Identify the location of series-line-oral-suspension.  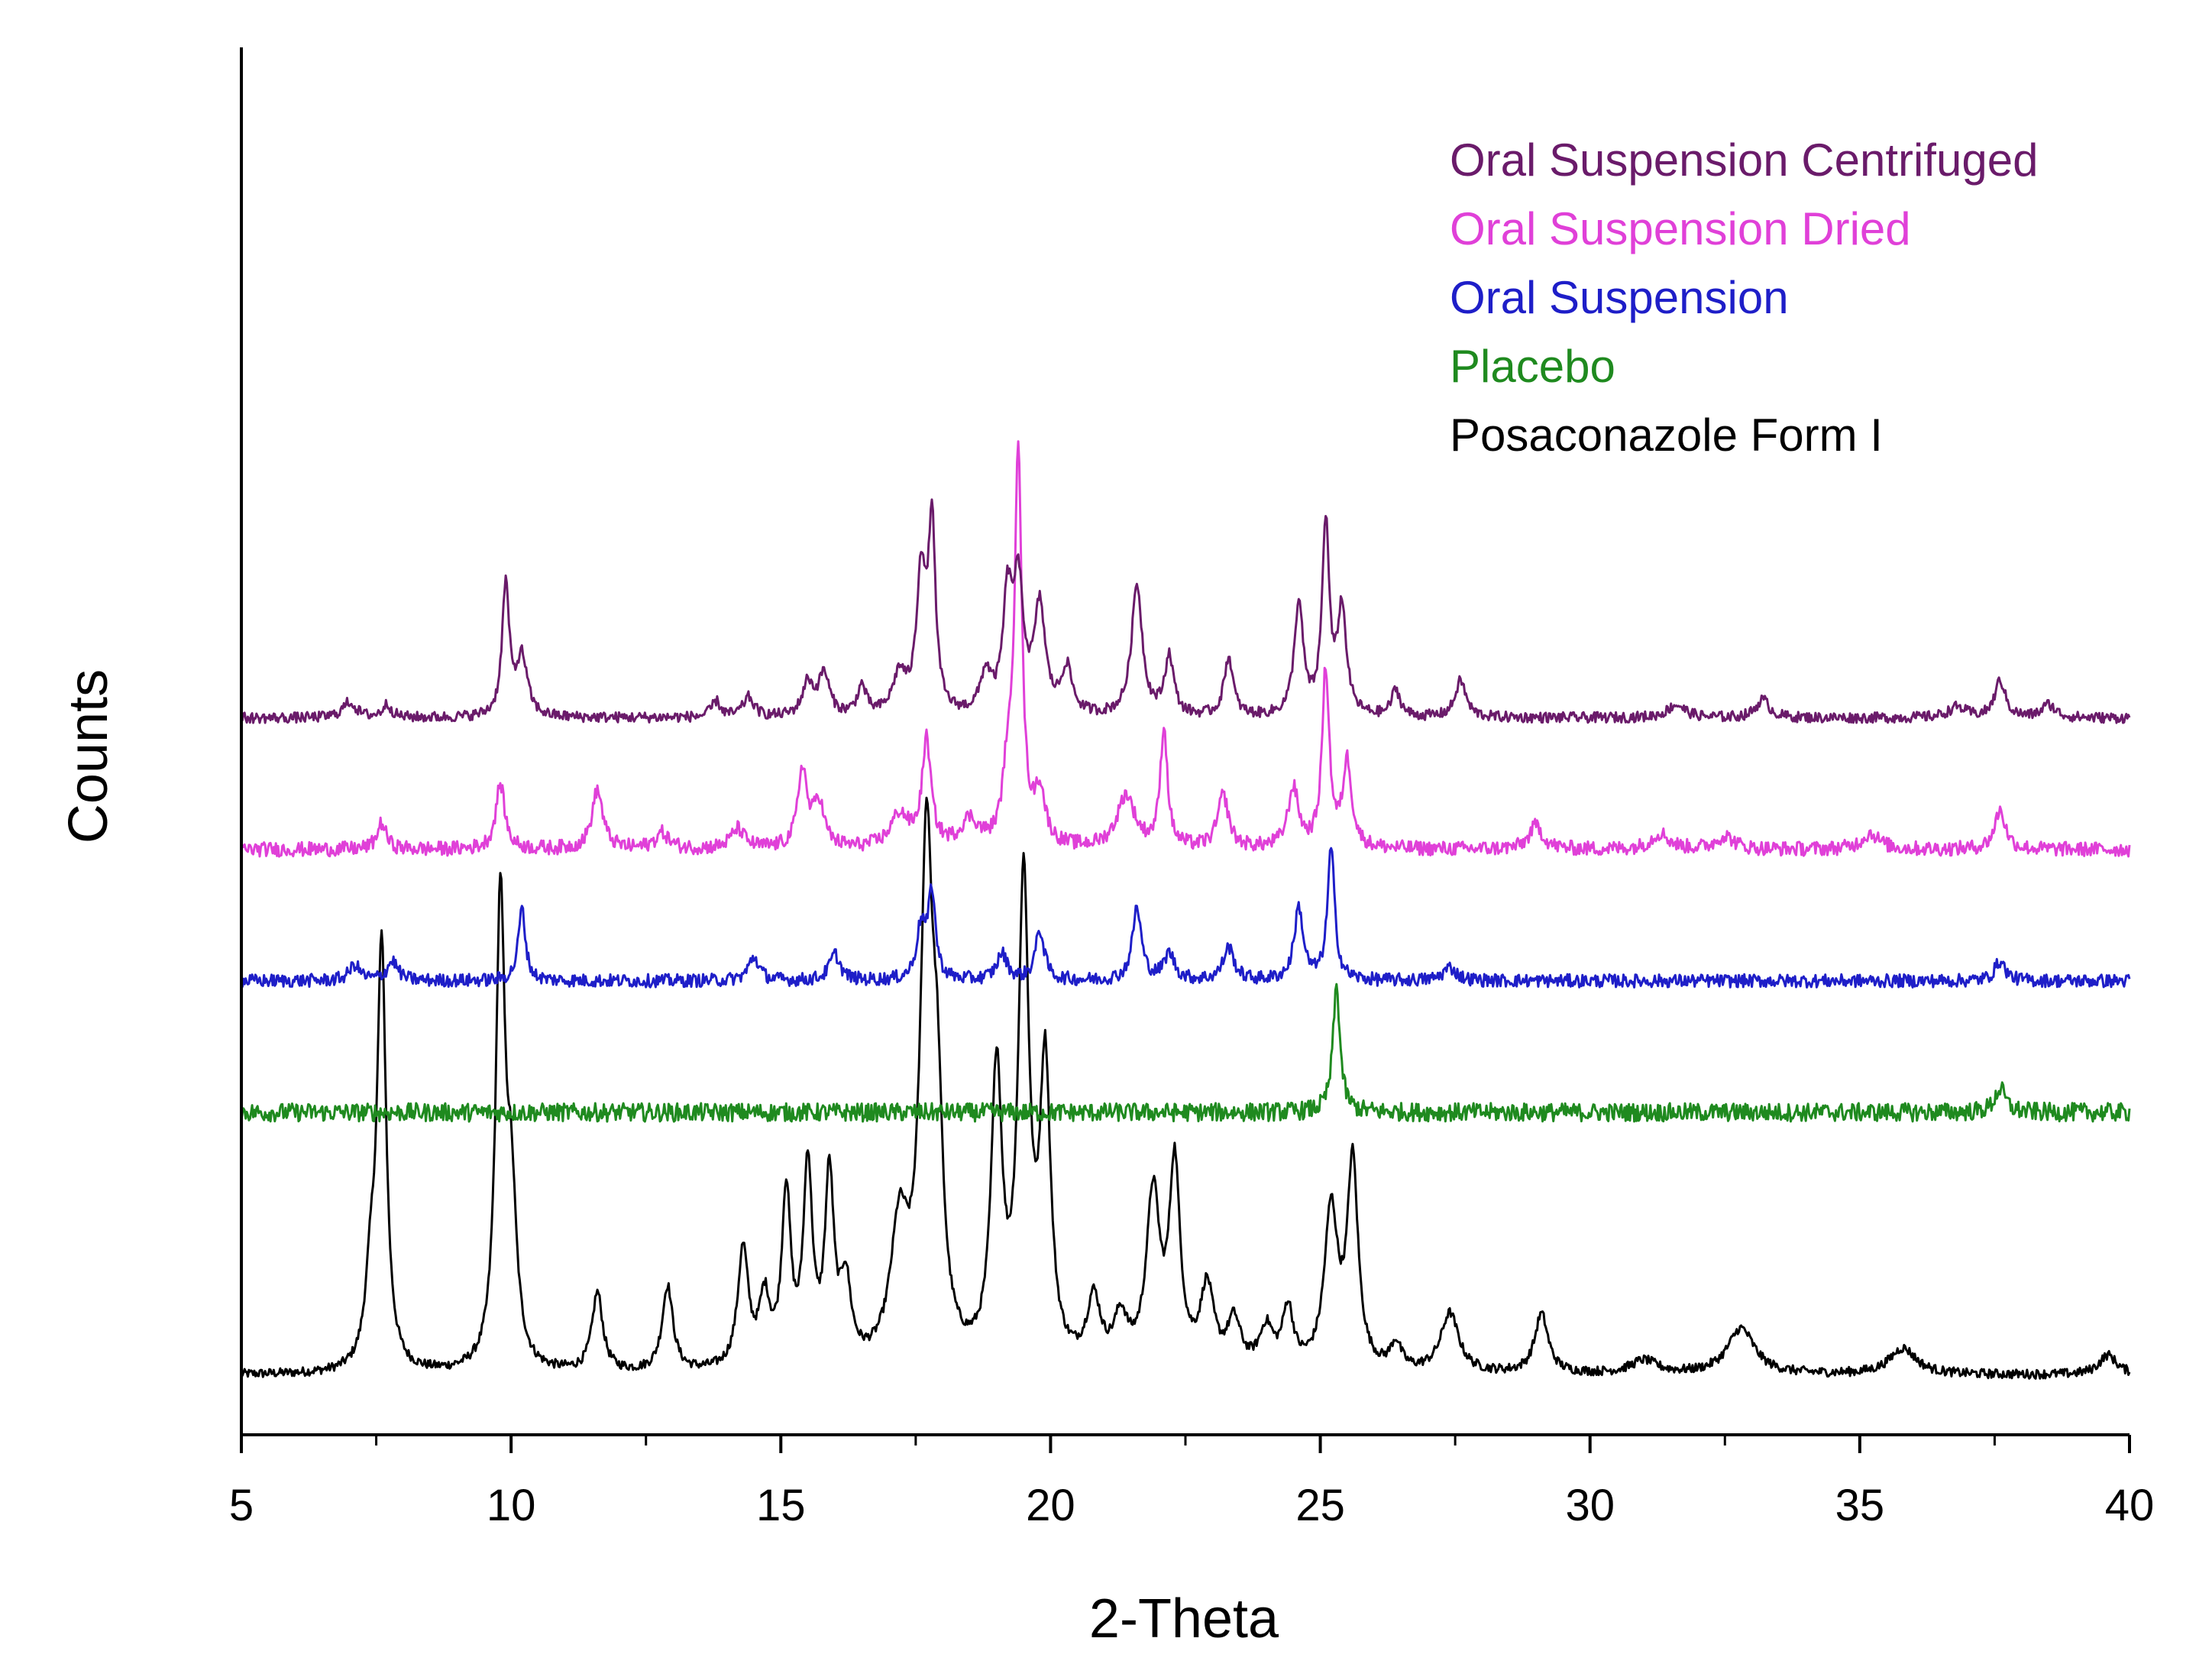
(1185, 918).